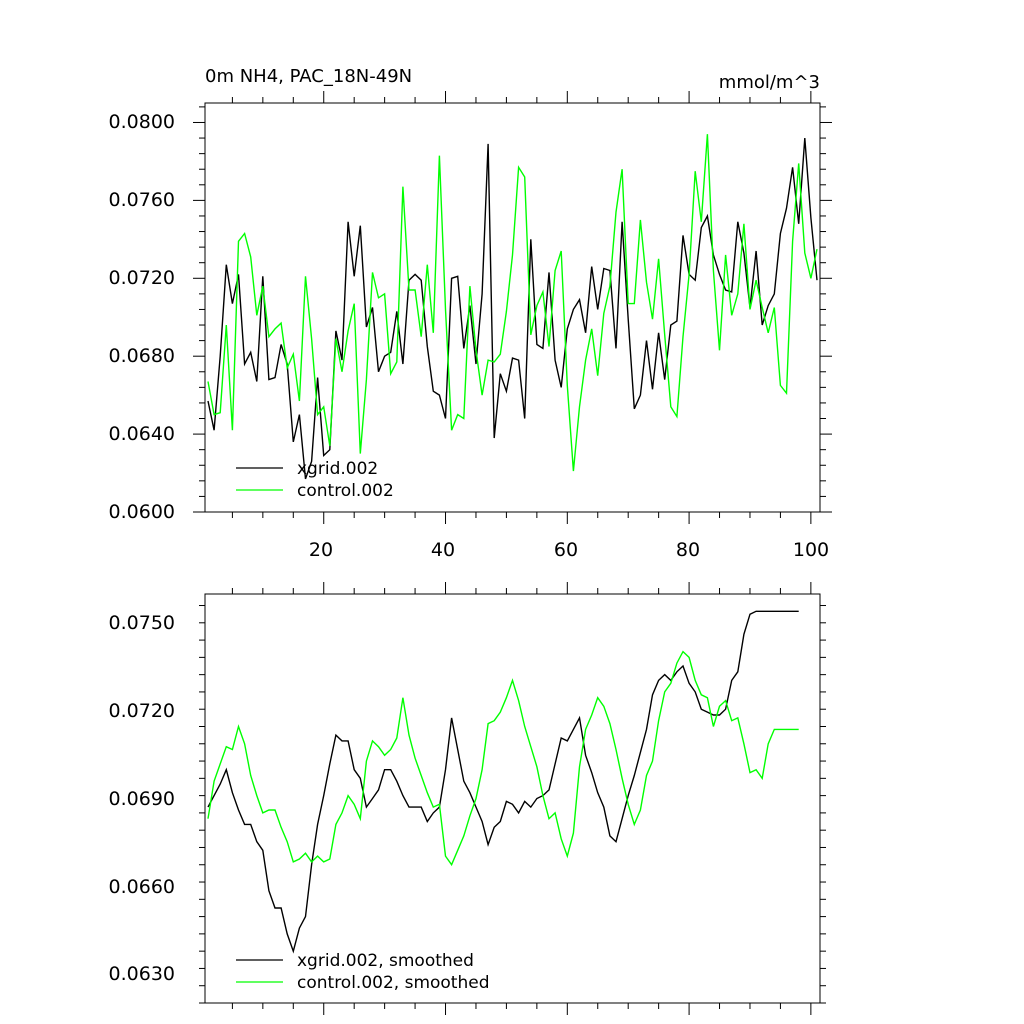  I want to click on bottom-y-tick-label: 0.0630, so click(142, 974).